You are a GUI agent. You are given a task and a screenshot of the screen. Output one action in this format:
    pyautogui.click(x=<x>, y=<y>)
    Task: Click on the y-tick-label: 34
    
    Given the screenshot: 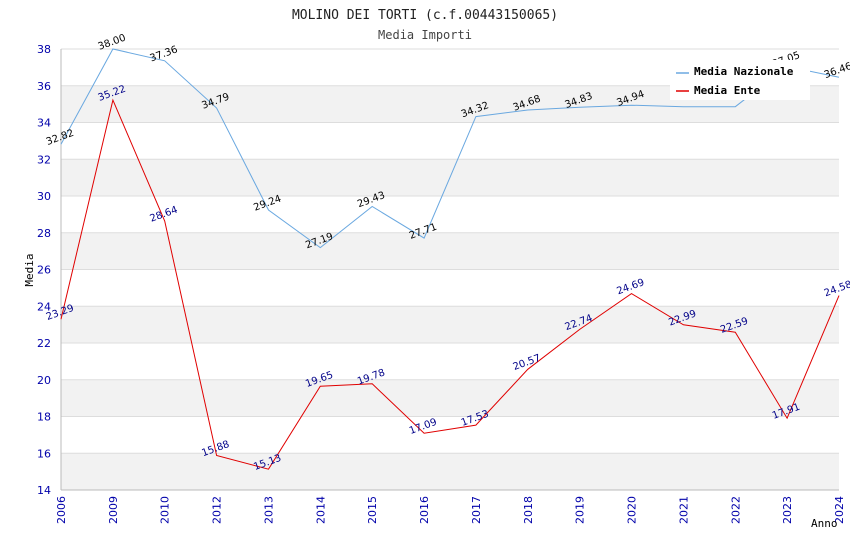 What is the action you would take?
    pyautogui.click(x=44, y=123)
    